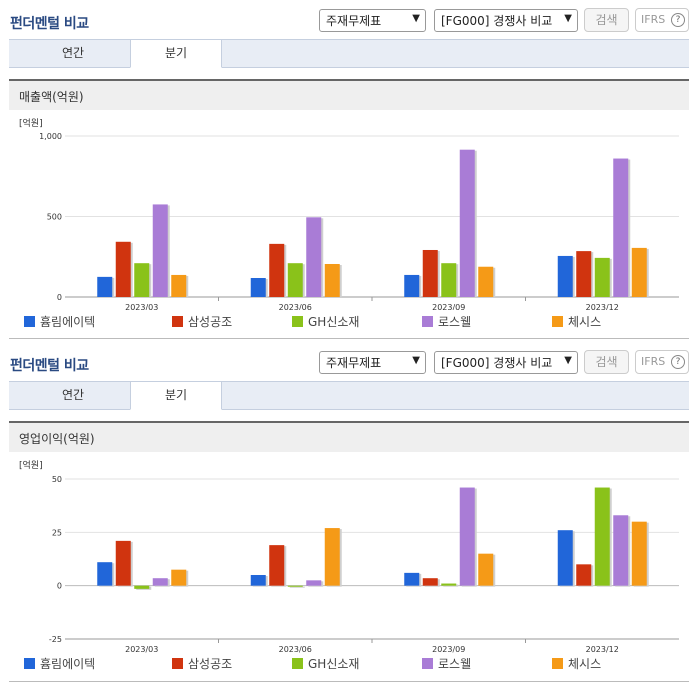  Describe the element at coordinates (497, 363) in the screenshot. I see `peer-group-select-value: [FG000] 경쟁사 비교` at that location.